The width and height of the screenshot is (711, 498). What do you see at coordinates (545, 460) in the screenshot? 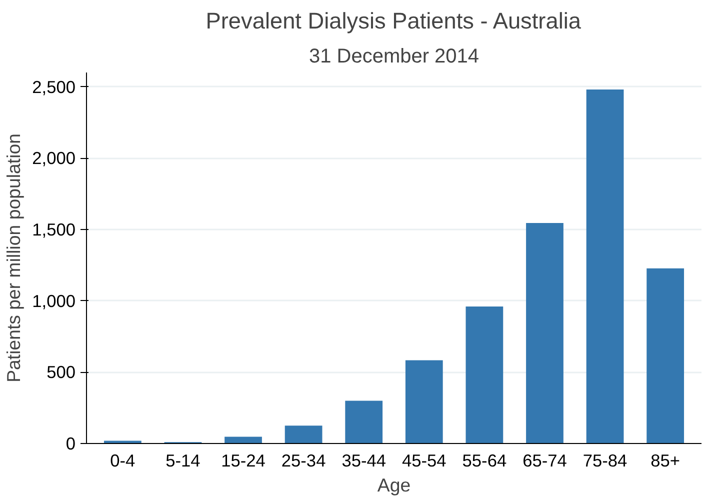
I see `x-tick-label: 65-74` at bounding box center [545, 460].